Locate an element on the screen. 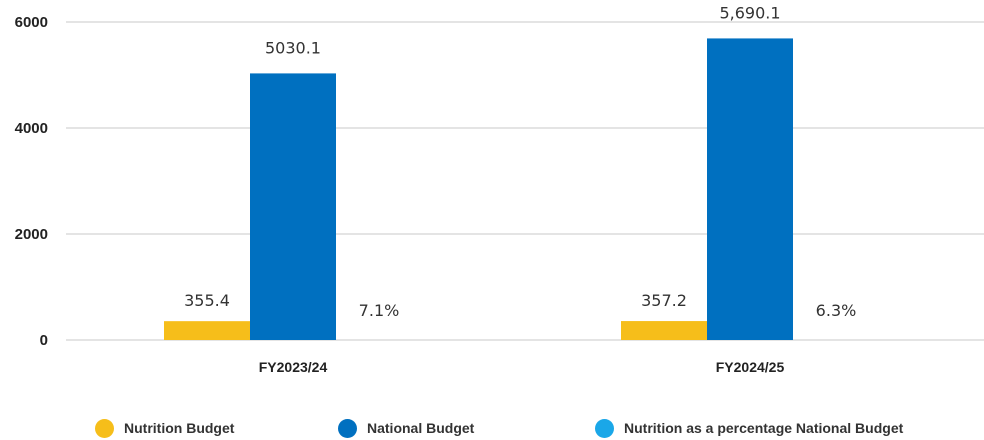  legend-label-national-budget: National Budget is located at coordinates (421, 428).